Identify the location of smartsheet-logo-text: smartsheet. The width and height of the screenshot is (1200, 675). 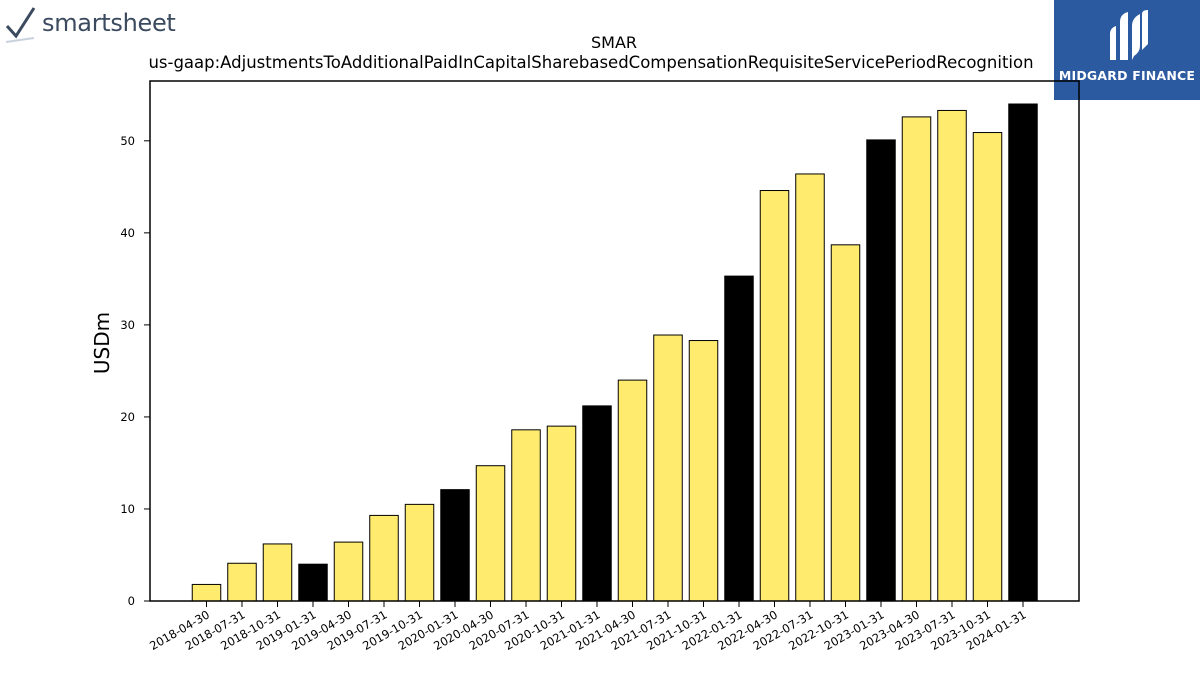
(109, 23).